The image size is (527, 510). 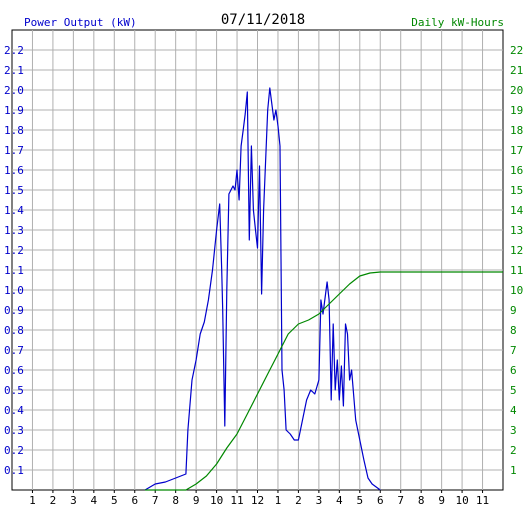 What do you see at coordinates (516, 290) in the screenshot?
I see `right-tick-label: 10` at bounding box center [516, 290].